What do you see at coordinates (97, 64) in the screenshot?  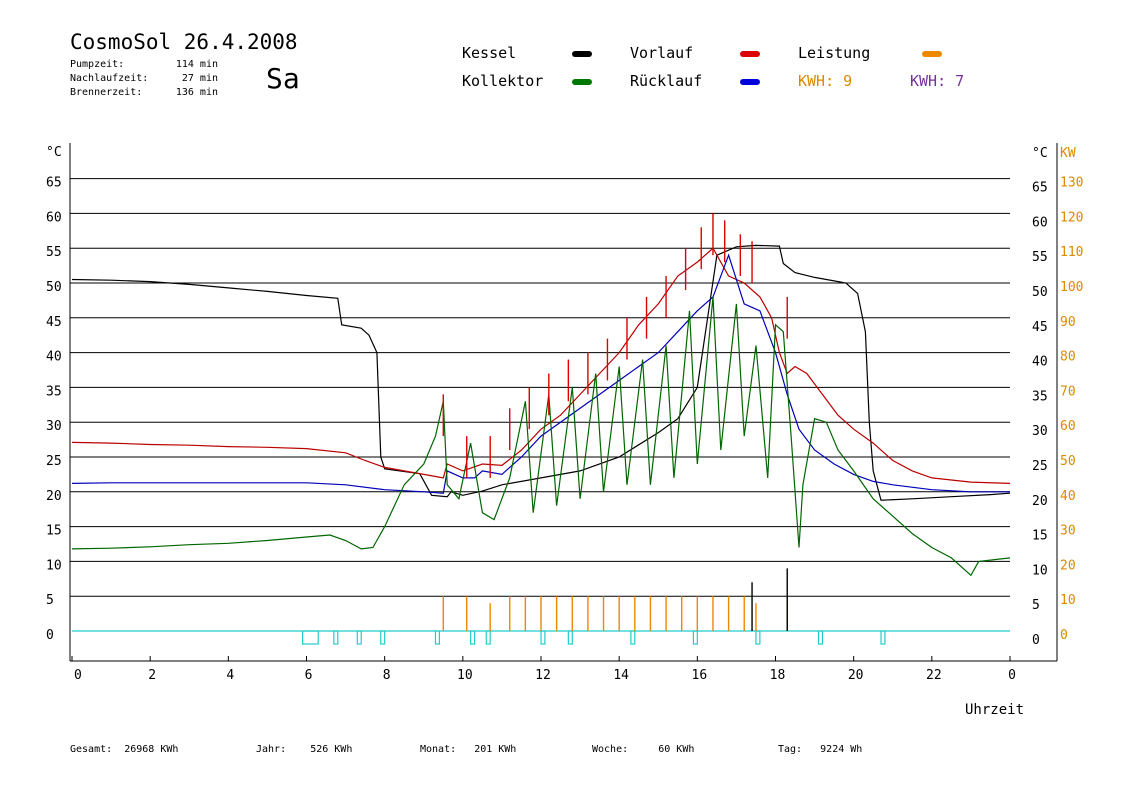 I see `stat-label: Pumpzeit:` at bounding box center [97, 64].